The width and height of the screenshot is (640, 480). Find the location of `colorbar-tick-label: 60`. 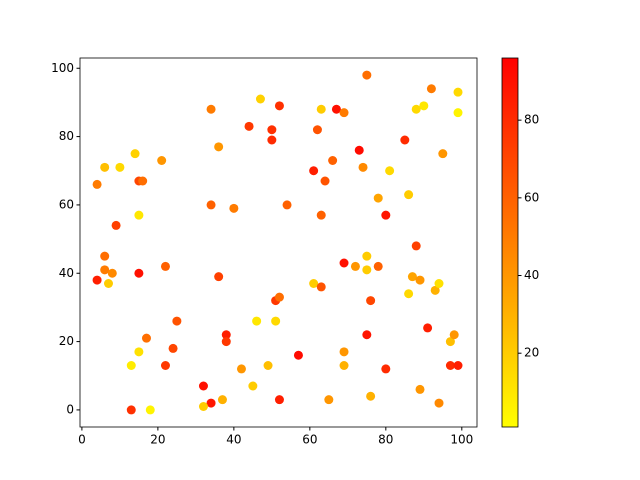

colorbar-tick-label: 60 is located at coordinates (531, 197).